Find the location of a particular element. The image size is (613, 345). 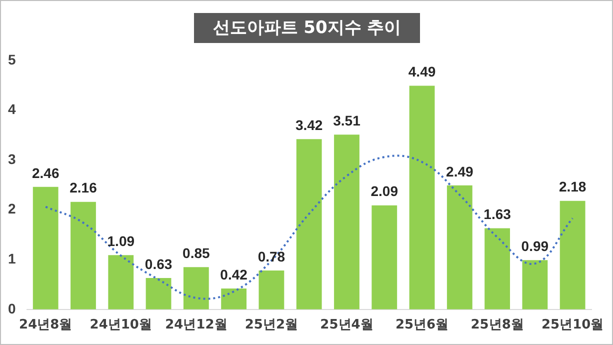

data-label: 0.99 is located at coordinates (535, 246).